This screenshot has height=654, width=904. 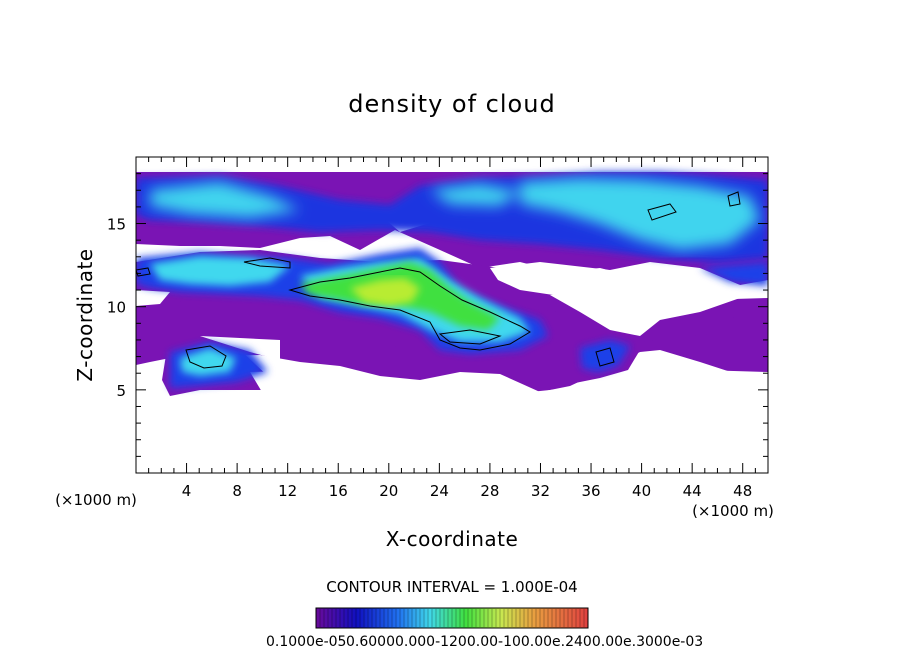 I want to click on x-tick-label: 12, so click(x=287, y=491).